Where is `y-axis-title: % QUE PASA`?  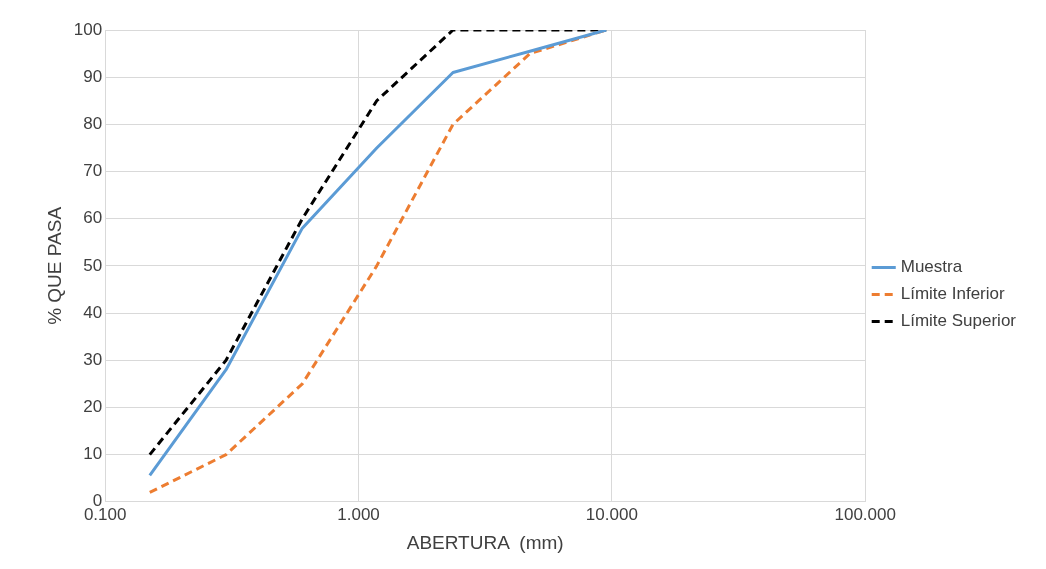 y-axis-title: % QUE PASA is located at coordinates (54, 265).